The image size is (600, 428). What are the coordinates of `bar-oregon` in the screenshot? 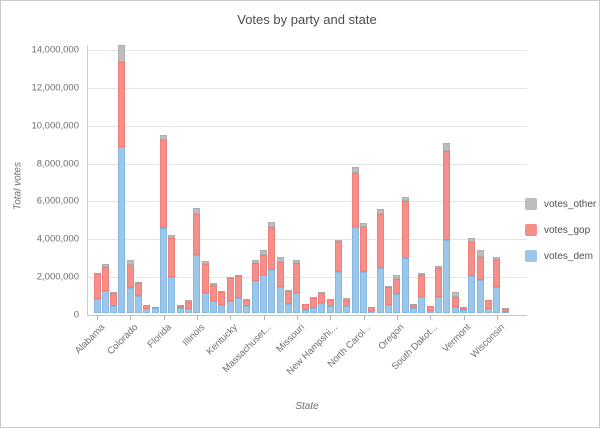 It's located at (397, 294).